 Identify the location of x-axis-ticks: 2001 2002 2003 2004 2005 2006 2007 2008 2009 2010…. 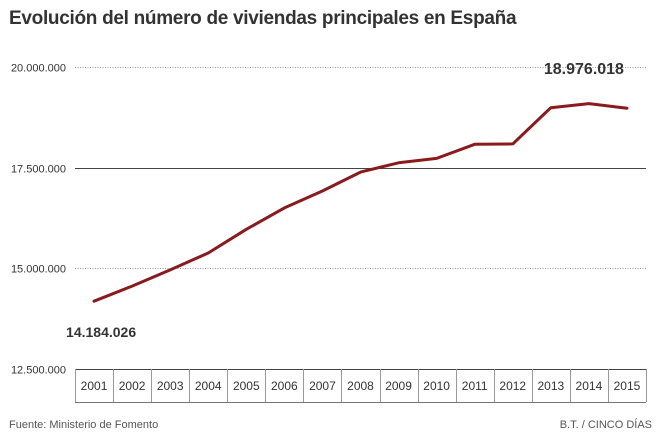
(361, 386).